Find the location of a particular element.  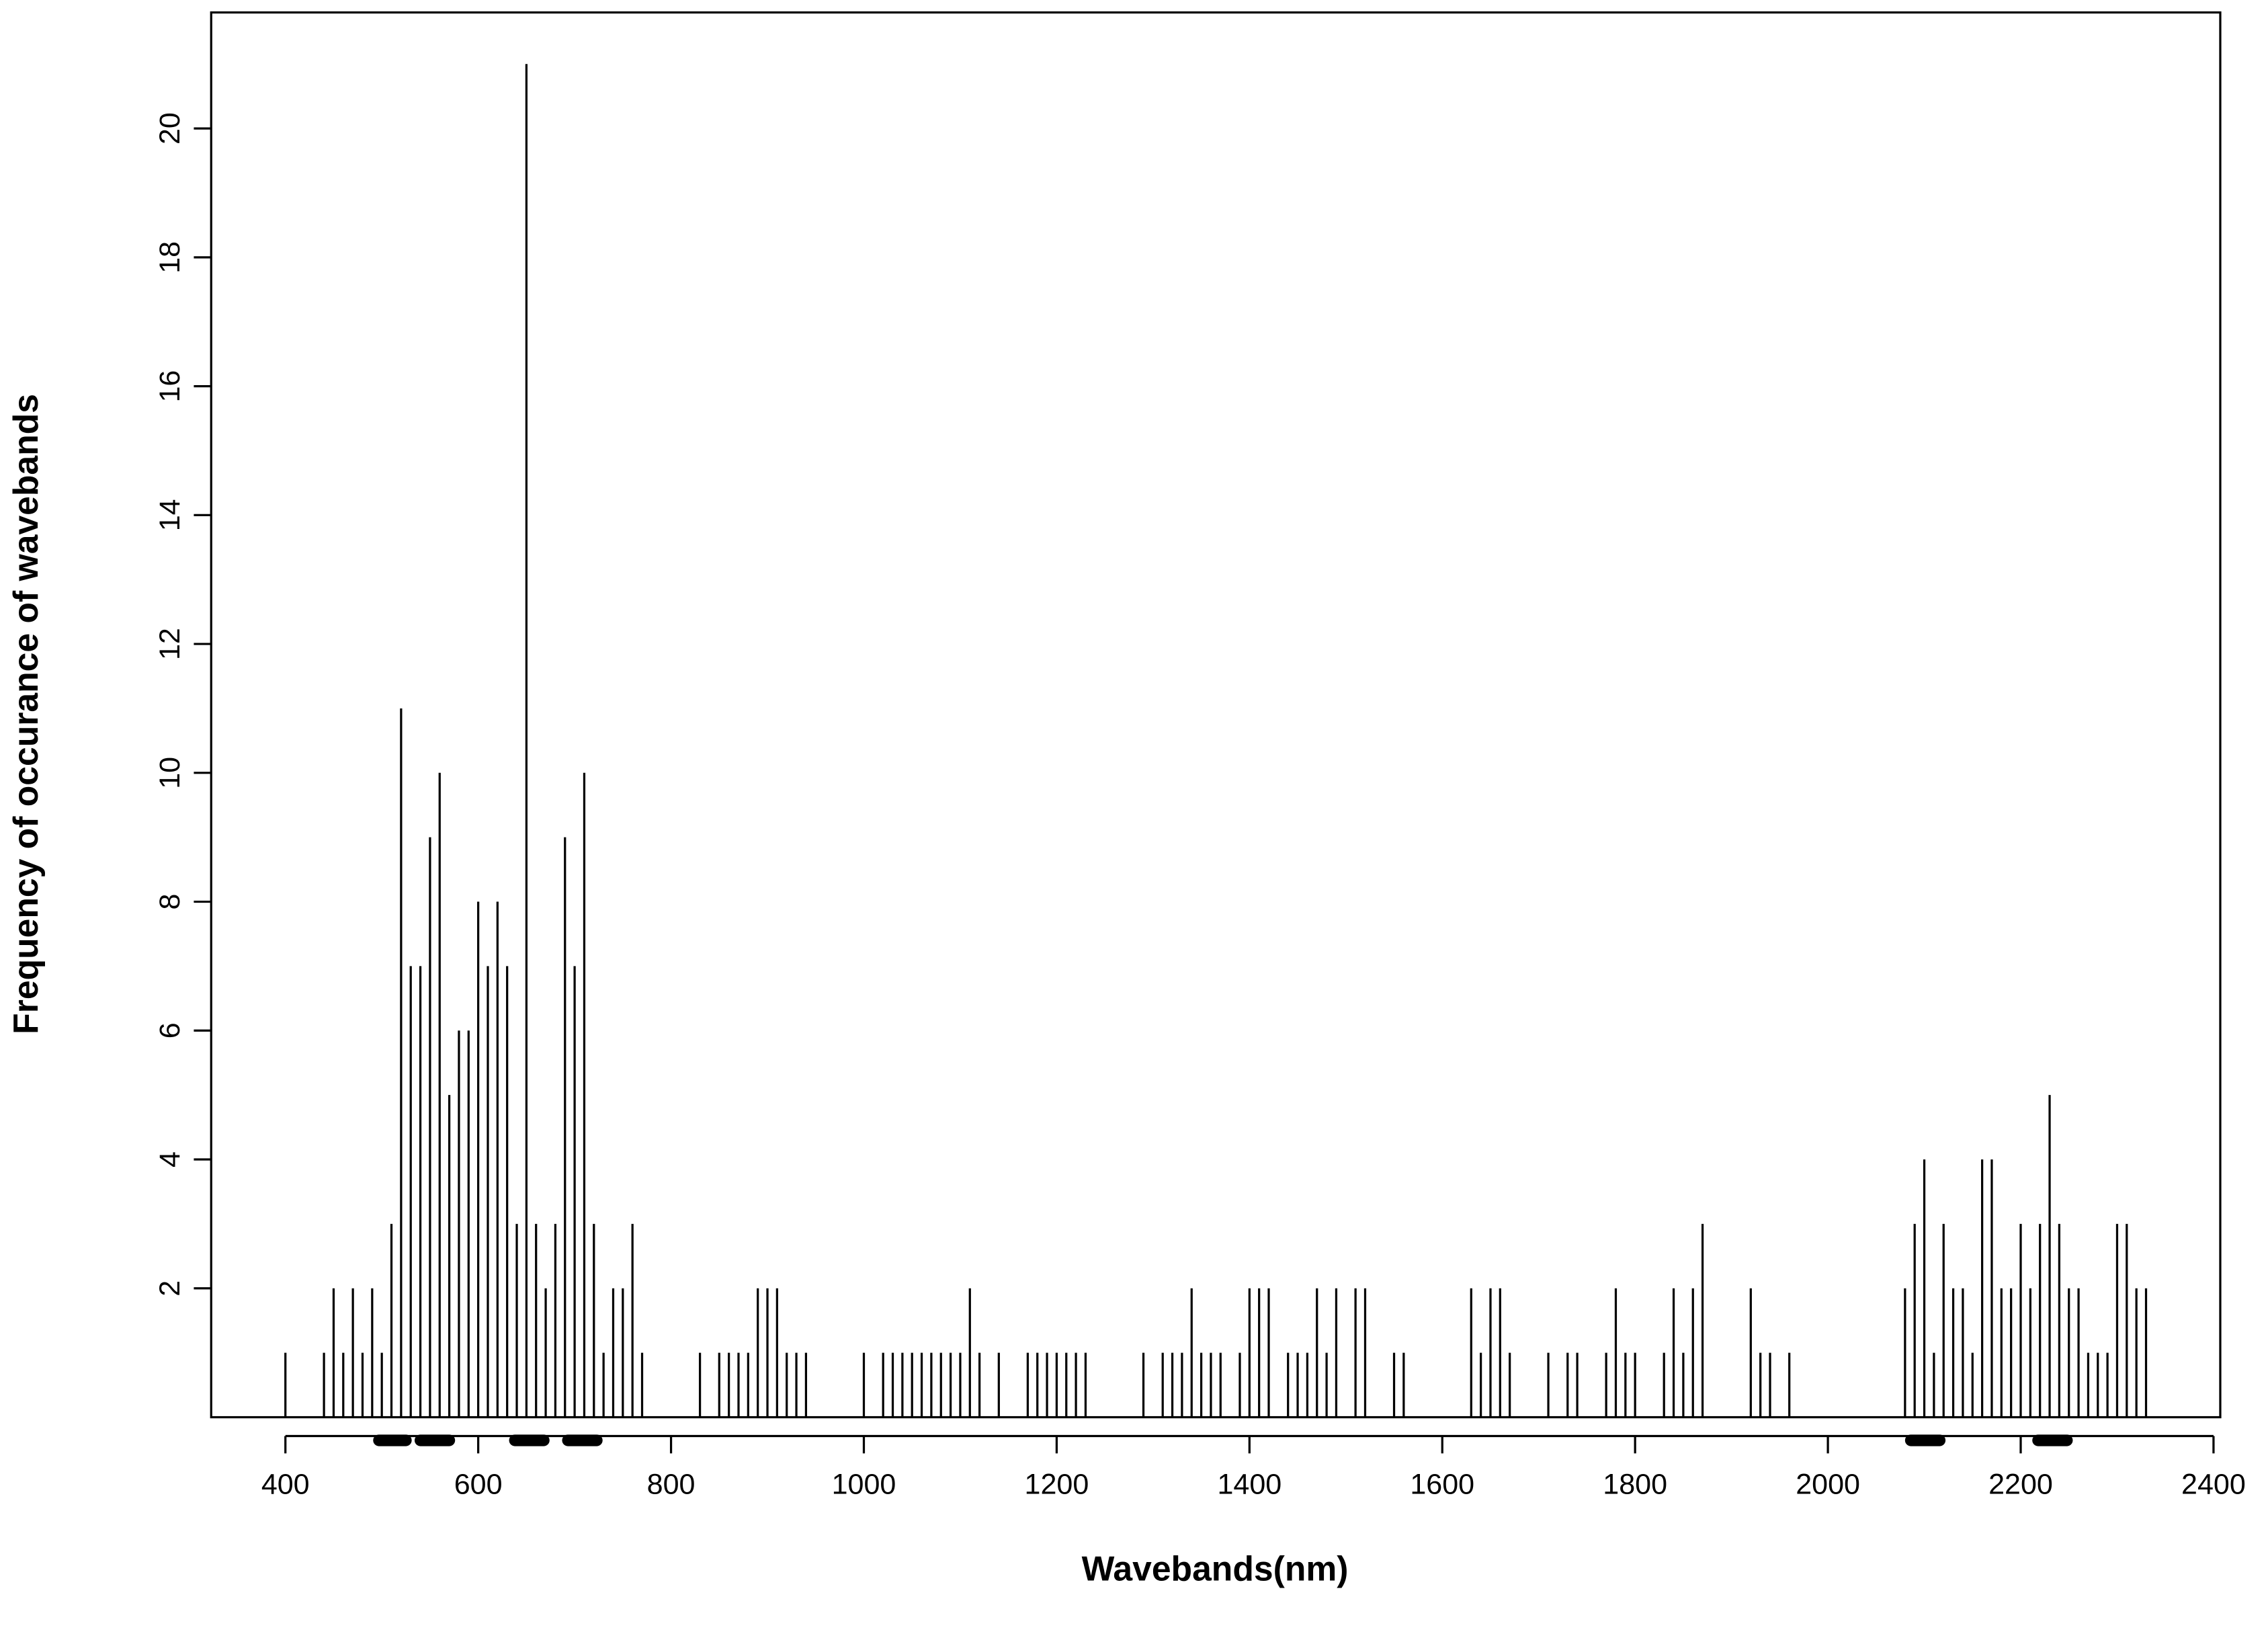

x-tick-label: 1800 is located at coordinates (1635, 1485).